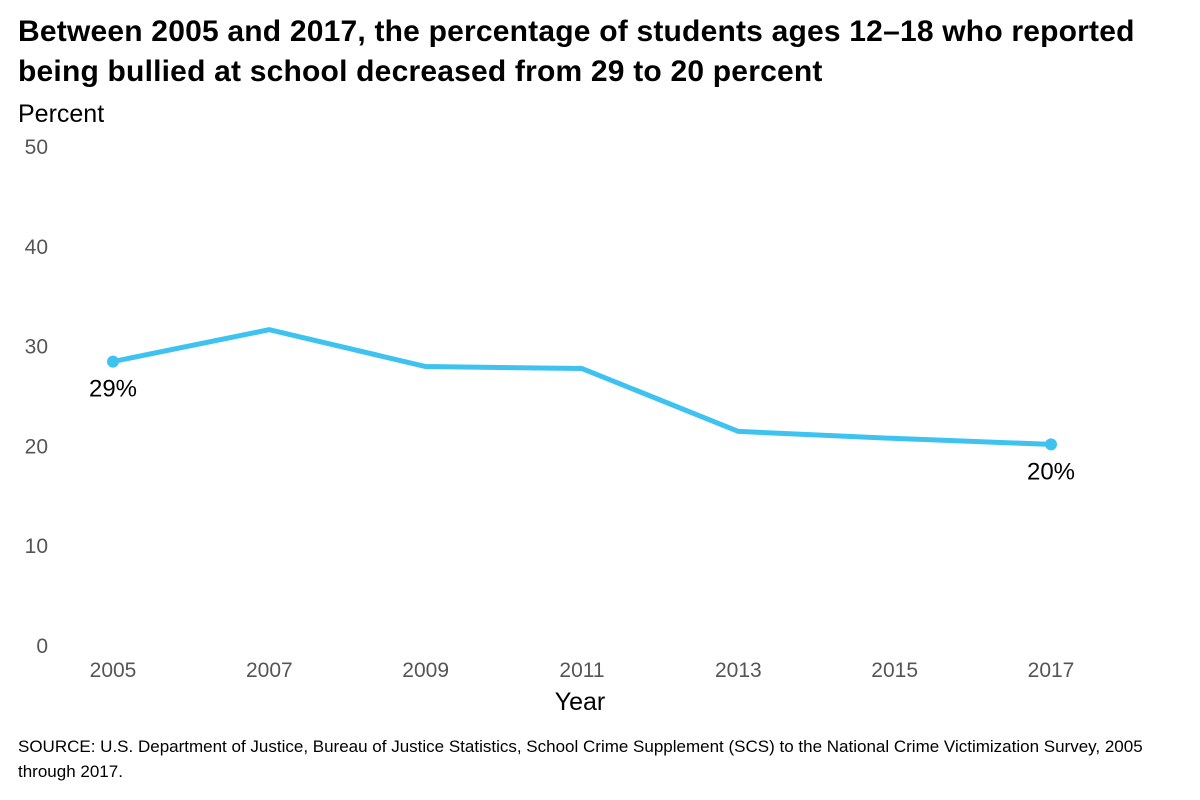 The width and height of the screenshot is (1200, 800). I want to click on y-tick-label: 50, so click(36, 147).